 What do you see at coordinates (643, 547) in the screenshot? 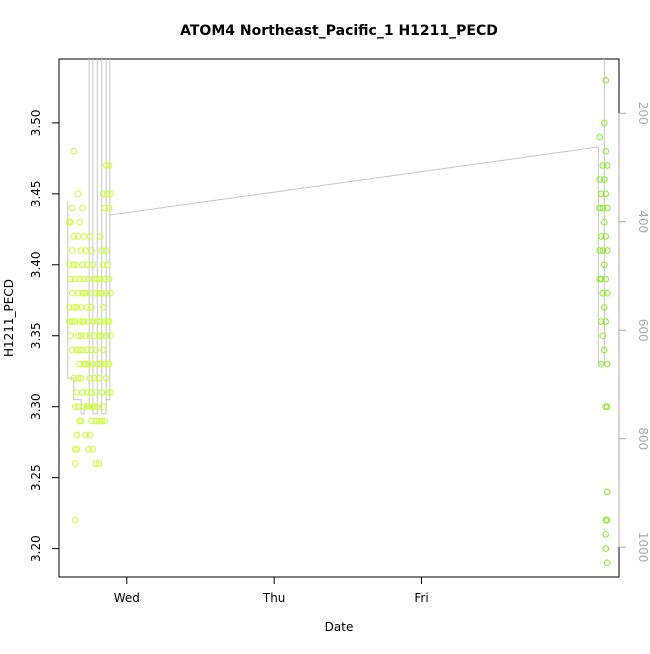
I see `y2-tick-label: 1000` at bounding box center [643, 547].